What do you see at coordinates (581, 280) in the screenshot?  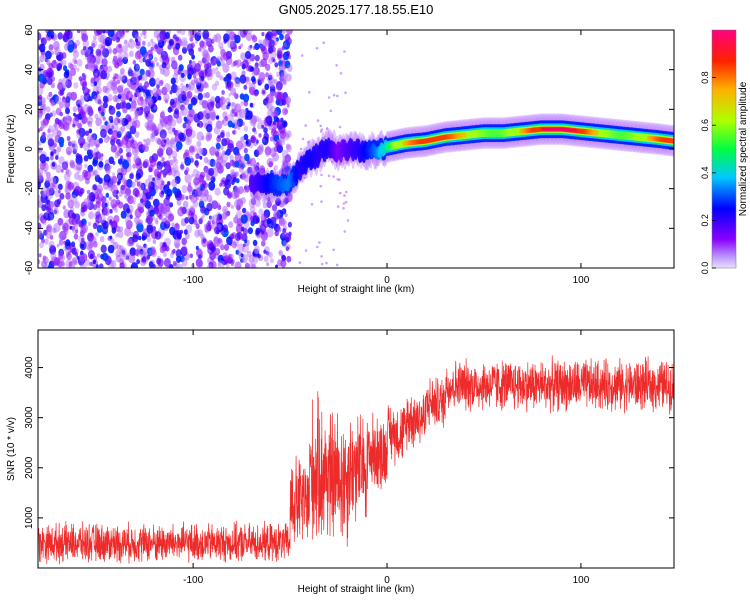 I see `spectrogram-x-tick-label: 100` at bounding box center [581, 280].